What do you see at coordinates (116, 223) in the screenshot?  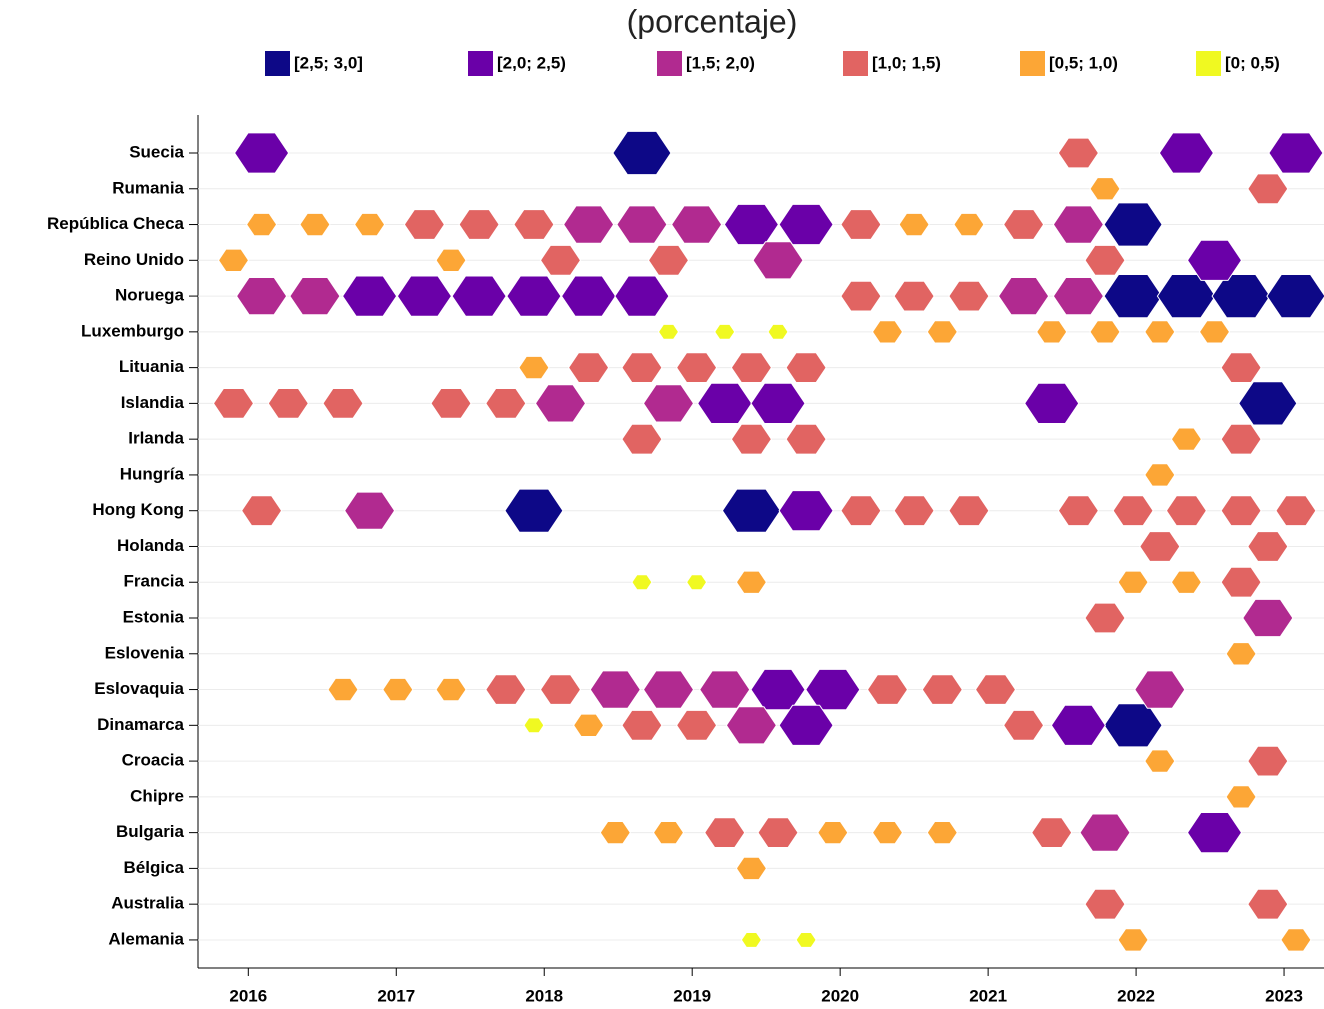 I see `y-tick-label: República Checa` at bounding box center [116, 223].